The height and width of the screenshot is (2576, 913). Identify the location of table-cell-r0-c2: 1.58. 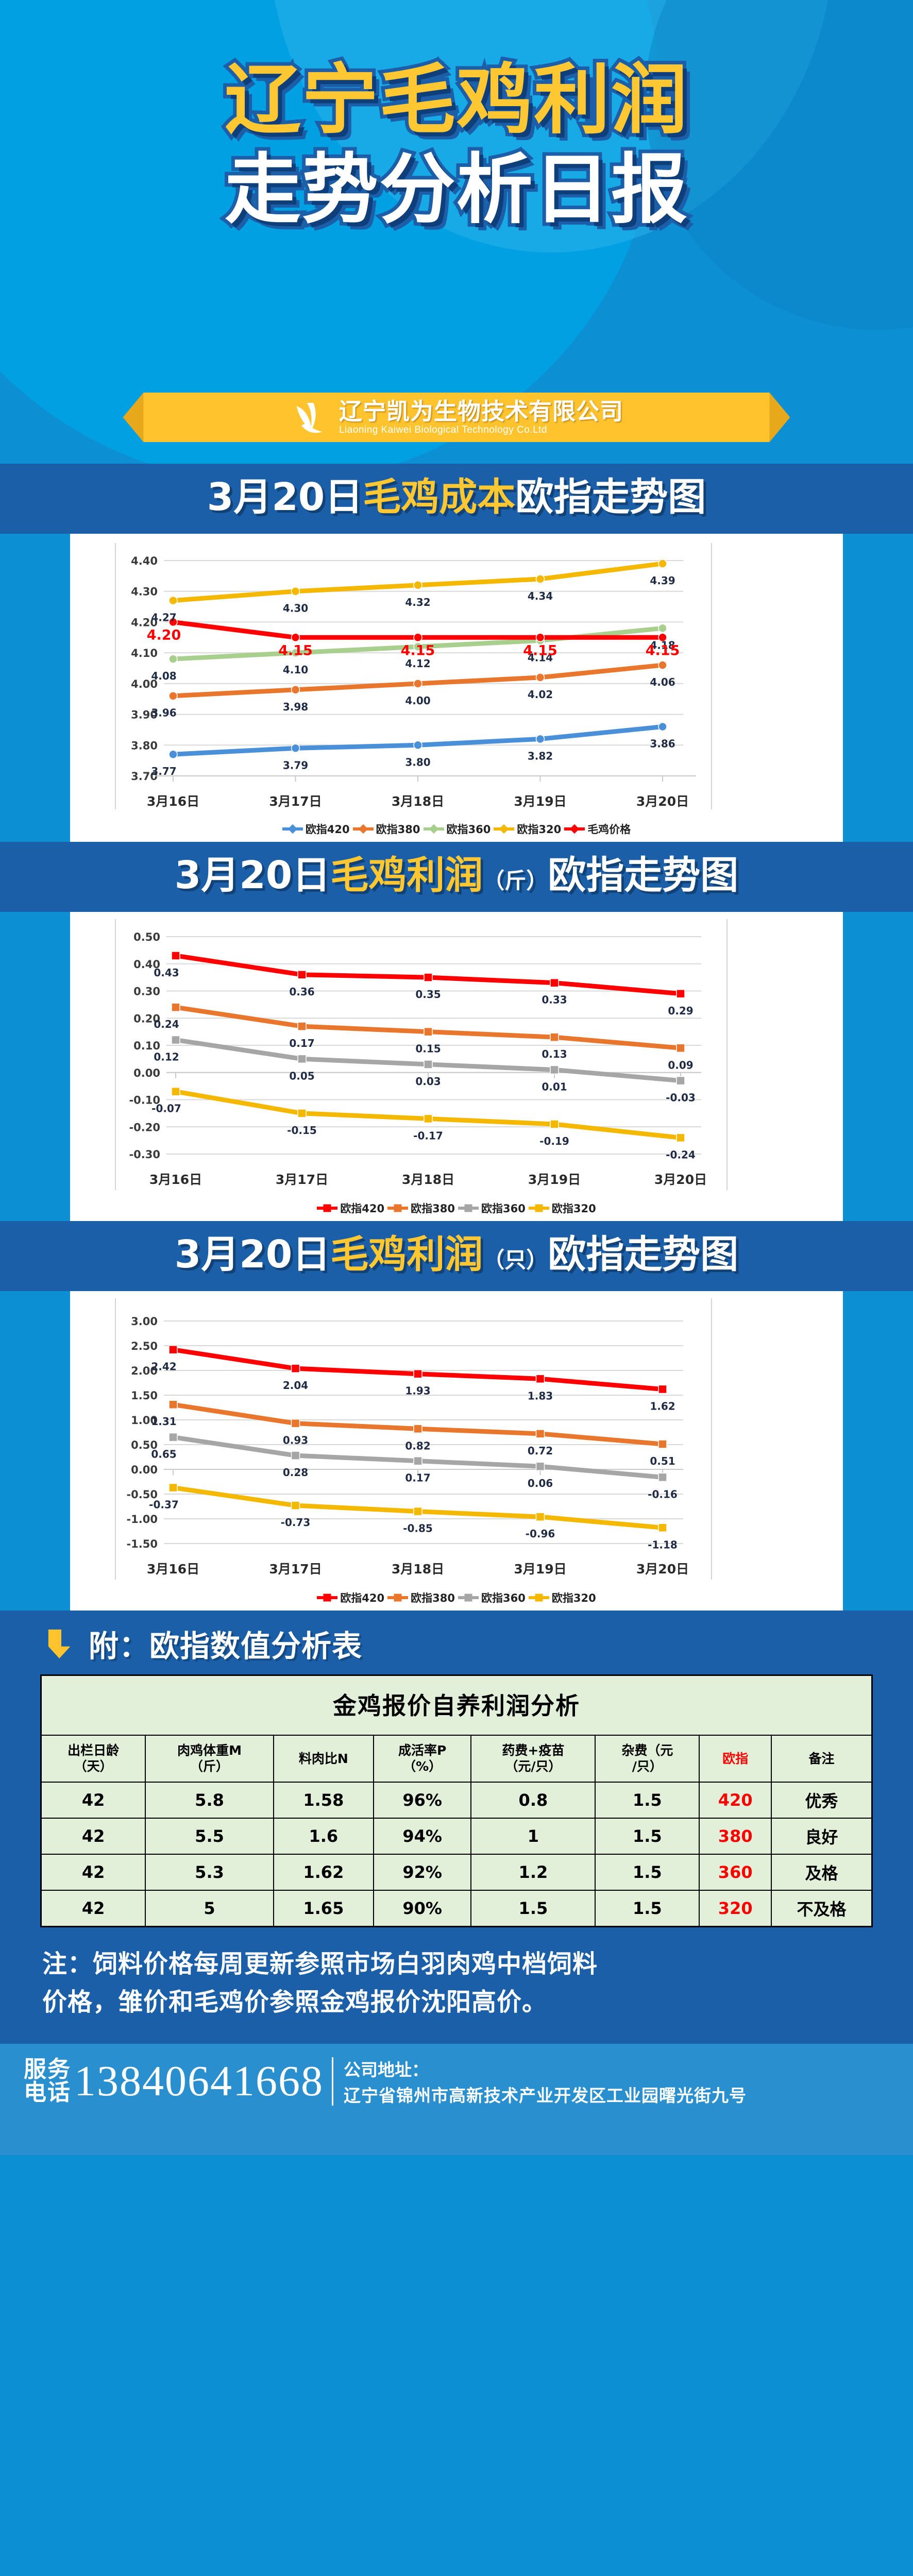
(323, 1800).